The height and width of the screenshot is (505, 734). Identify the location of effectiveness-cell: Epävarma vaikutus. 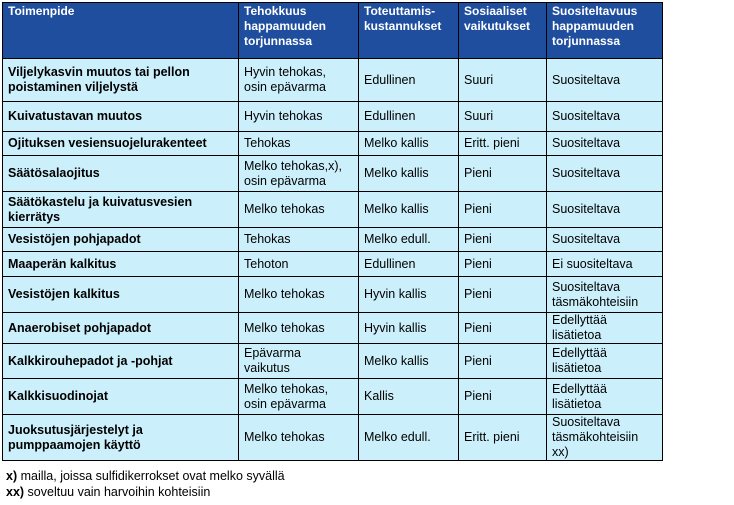
(298, 361).